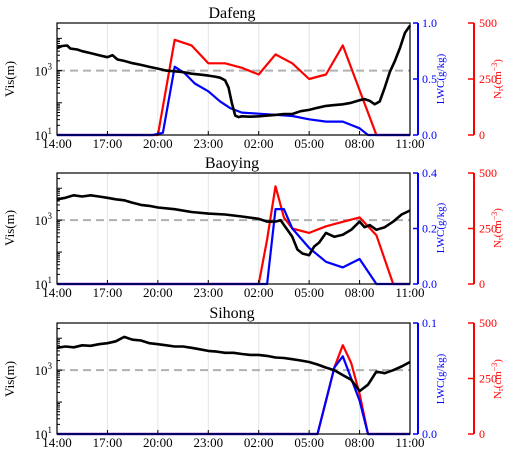  Describe the element at coordinates (429, 323) in the screenshot. I see `lwc-tick-label: 0.1` at that location.